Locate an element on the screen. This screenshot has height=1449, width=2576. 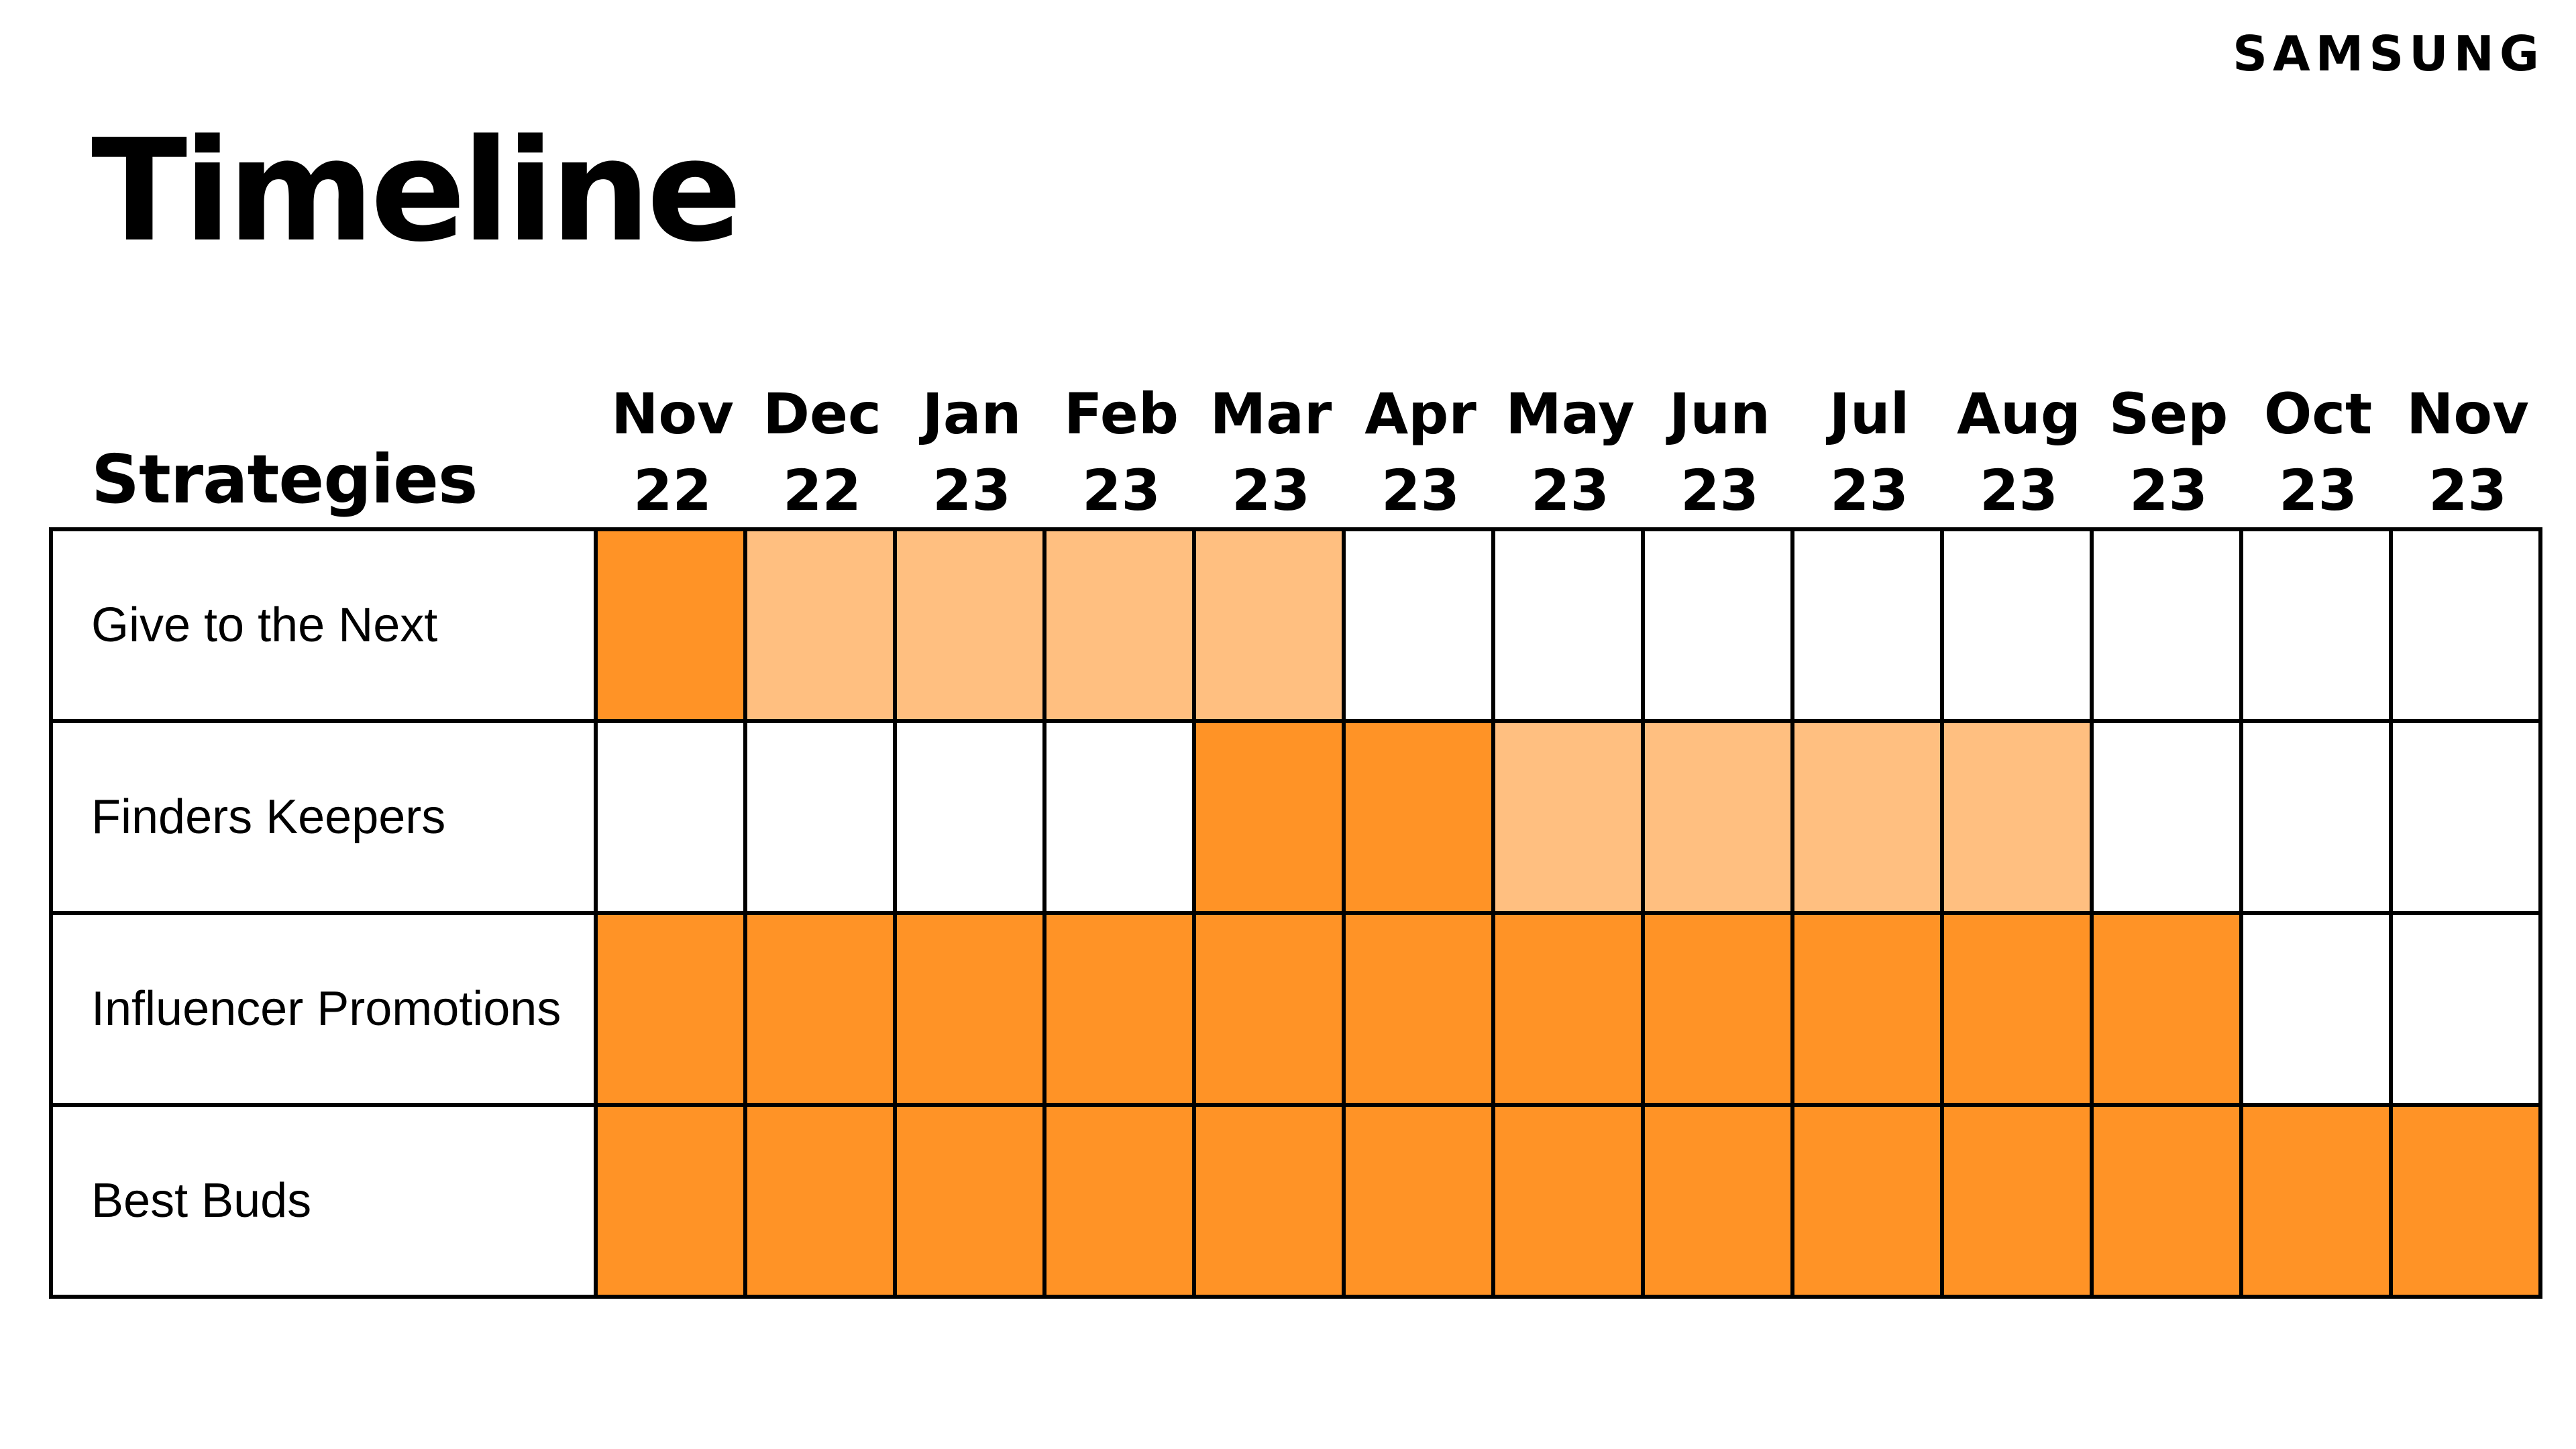
month-label: May is located at coordinates (1570, 414).